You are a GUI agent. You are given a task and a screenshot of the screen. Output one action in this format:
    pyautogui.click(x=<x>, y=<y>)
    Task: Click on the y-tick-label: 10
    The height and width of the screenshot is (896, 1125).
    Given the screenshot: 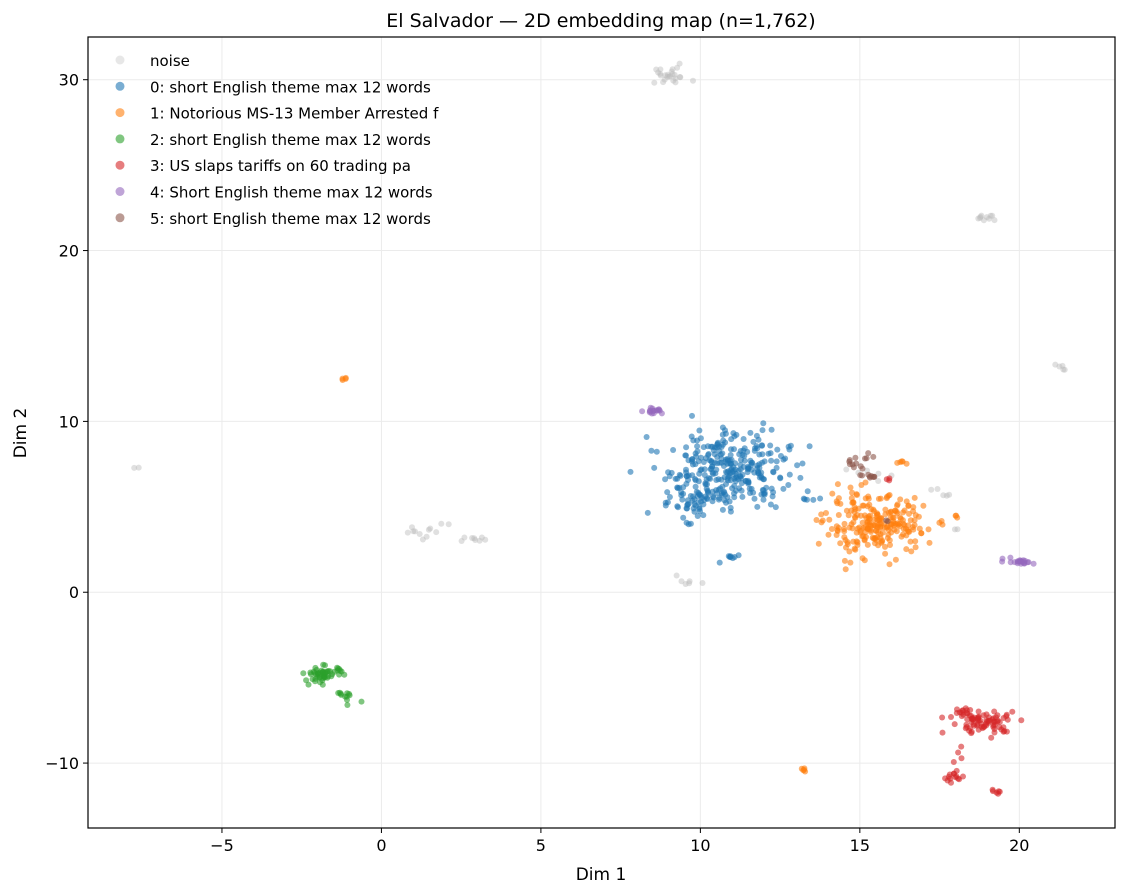 What is the action you would take?
    pyautogui.click(x=69, y=421)
    